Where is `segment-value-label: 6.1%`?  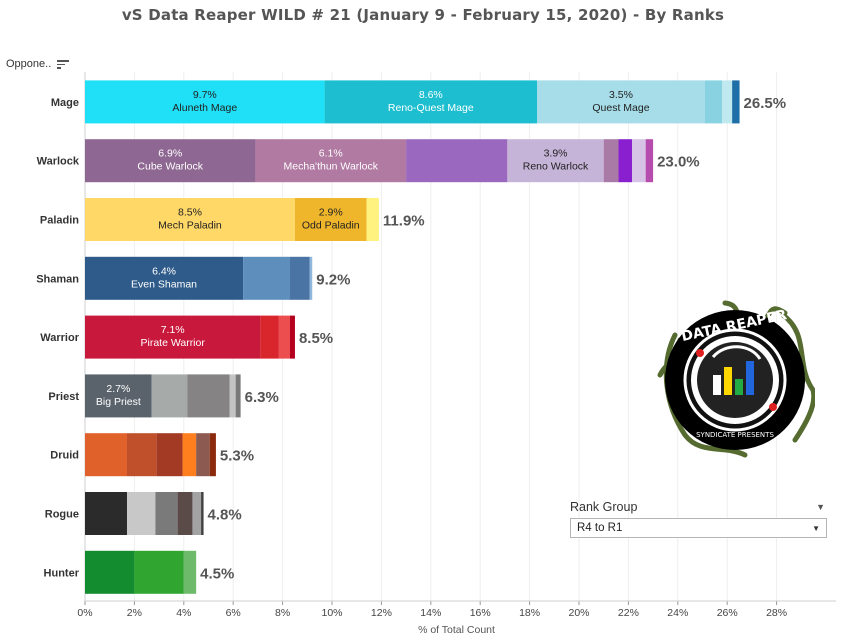
segment-value-label: 6.1% is located at coordinates (331, 154).